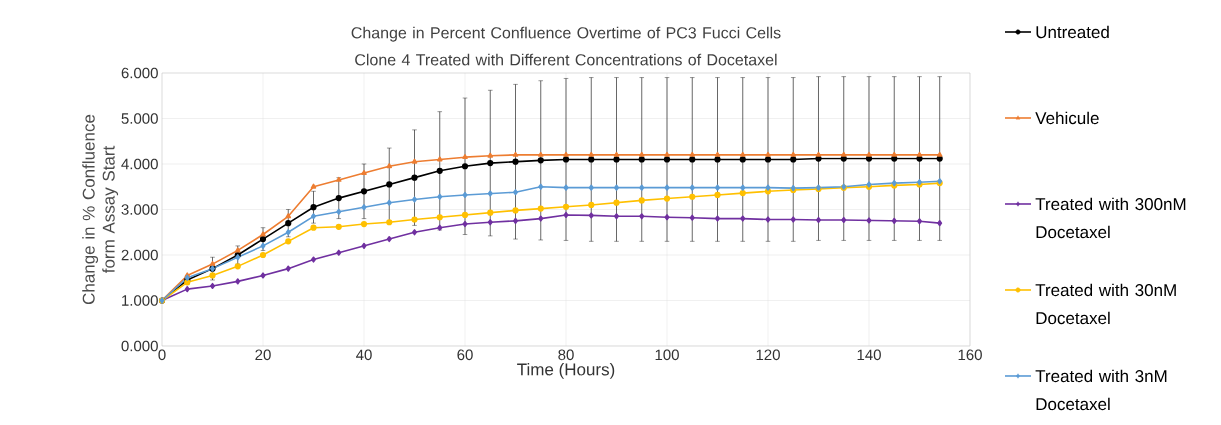  Describe the element at coordinates (566, 355) in the screenshot. I see `x-tick-label: 80` at that location.